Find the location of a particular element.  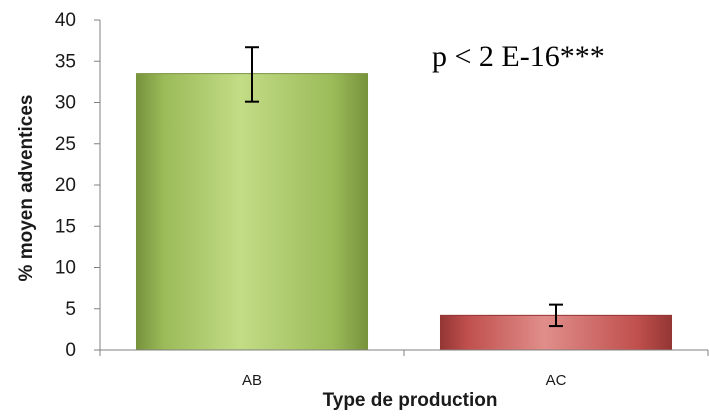

x-tick-label-ab: AB is located at coordinates (252, 380).